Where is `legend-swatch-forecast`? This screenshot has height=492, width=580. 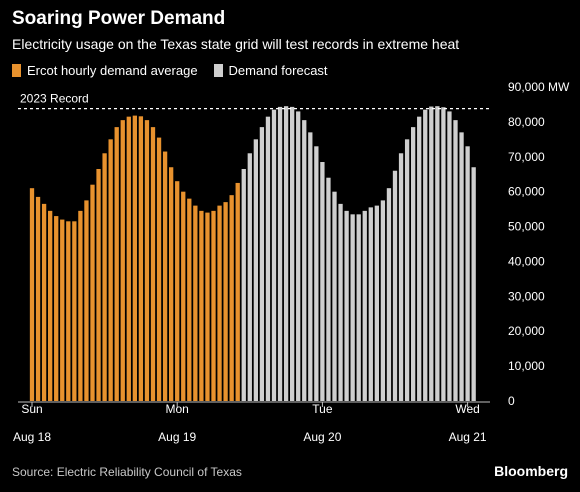 legend-swatch-forecast is located at coordinates (218, 70).